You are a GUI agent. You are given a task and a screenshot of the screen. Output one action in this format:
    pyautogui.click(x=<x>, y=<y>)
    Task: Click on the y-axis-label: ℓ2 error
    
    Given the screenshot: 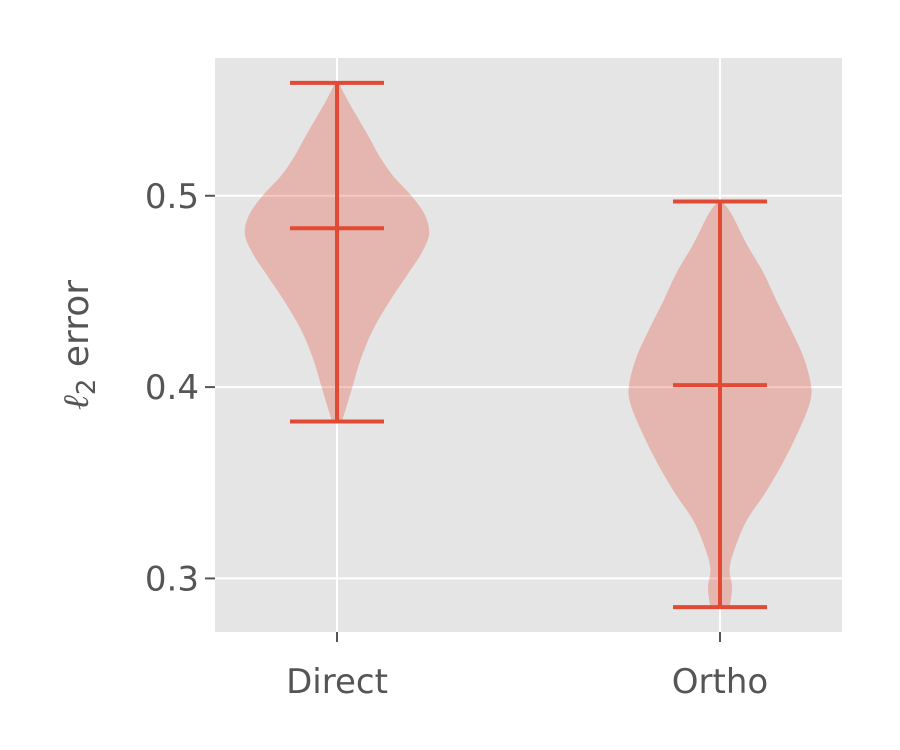 What is the action you would take?
    pyautogui.click(x=79, y=345)
    